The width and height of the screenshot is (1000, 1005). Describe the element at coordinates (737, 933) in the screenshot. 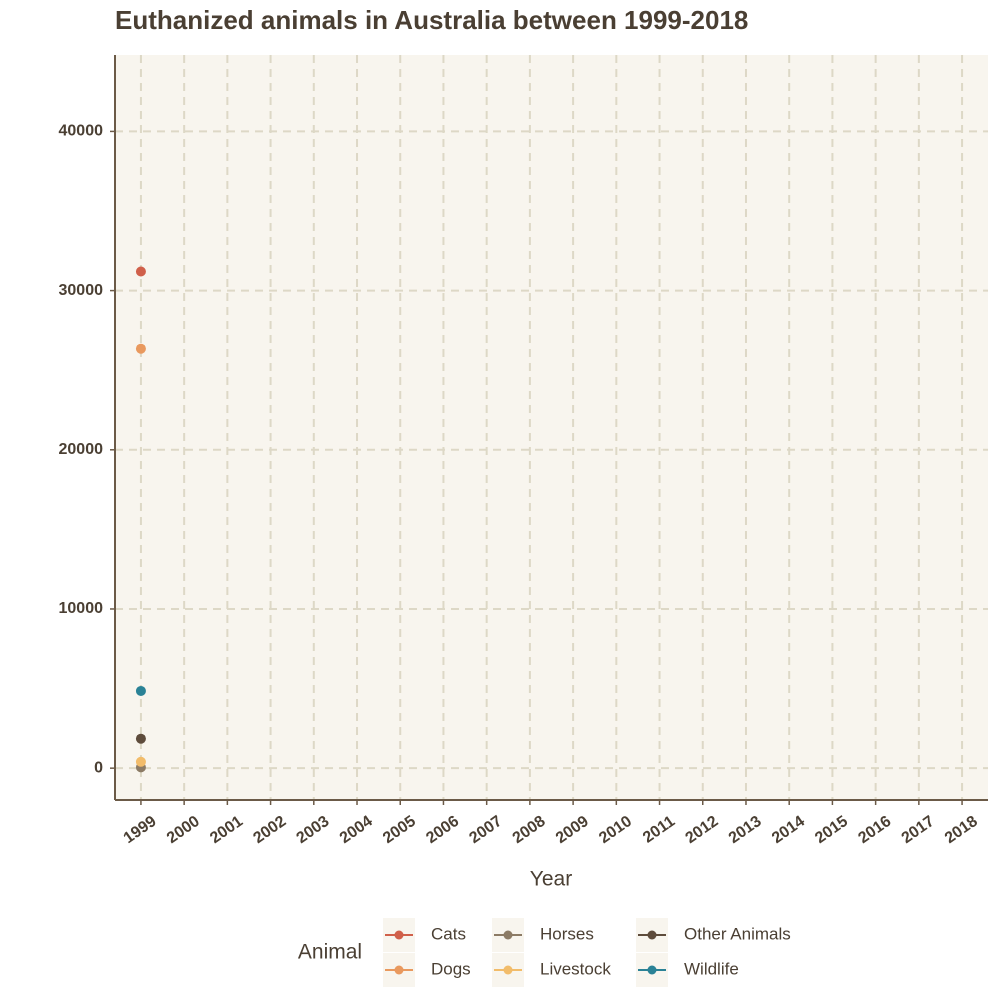

I see `legend-label: Other Animals` at that location.